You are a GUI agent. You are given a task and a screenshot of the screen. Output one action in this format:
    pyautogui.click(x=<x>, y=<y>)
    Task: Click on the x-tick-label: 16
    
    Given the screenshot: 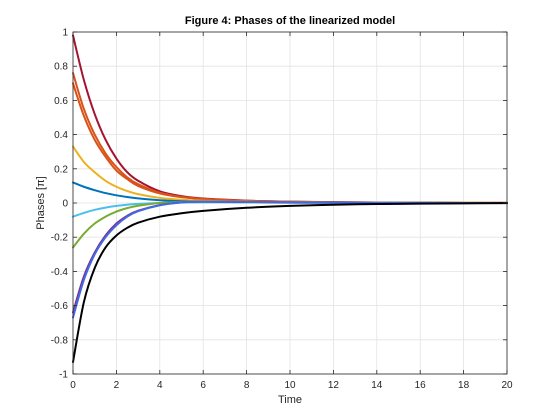 What is the action you would take?
    pyautogui.click(x=421, y=385)
    